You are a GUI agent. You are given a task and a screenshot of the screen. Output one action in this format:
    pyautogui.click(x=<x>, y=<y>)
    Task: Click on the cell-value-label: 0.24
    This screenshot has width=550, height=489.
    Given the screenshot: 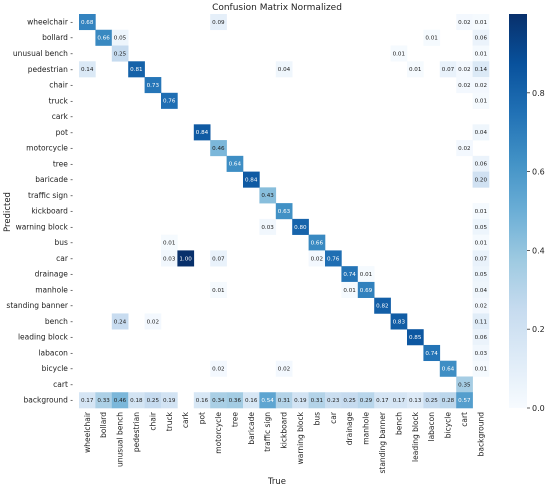 What is the action you would take?
    pyautogui.click(x=120, y=322)
    